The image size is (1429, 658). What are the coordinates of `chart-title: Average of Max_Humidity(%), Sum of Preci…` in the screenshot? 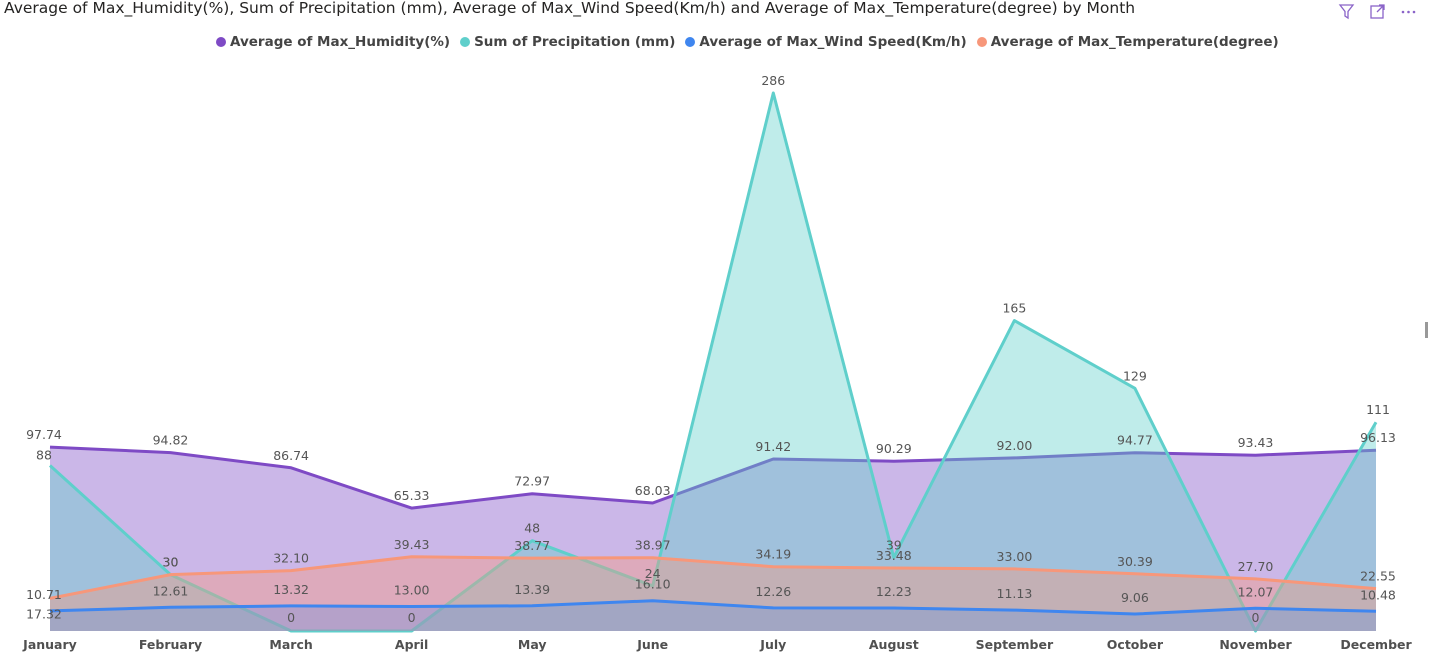 It's located at (570, 8).